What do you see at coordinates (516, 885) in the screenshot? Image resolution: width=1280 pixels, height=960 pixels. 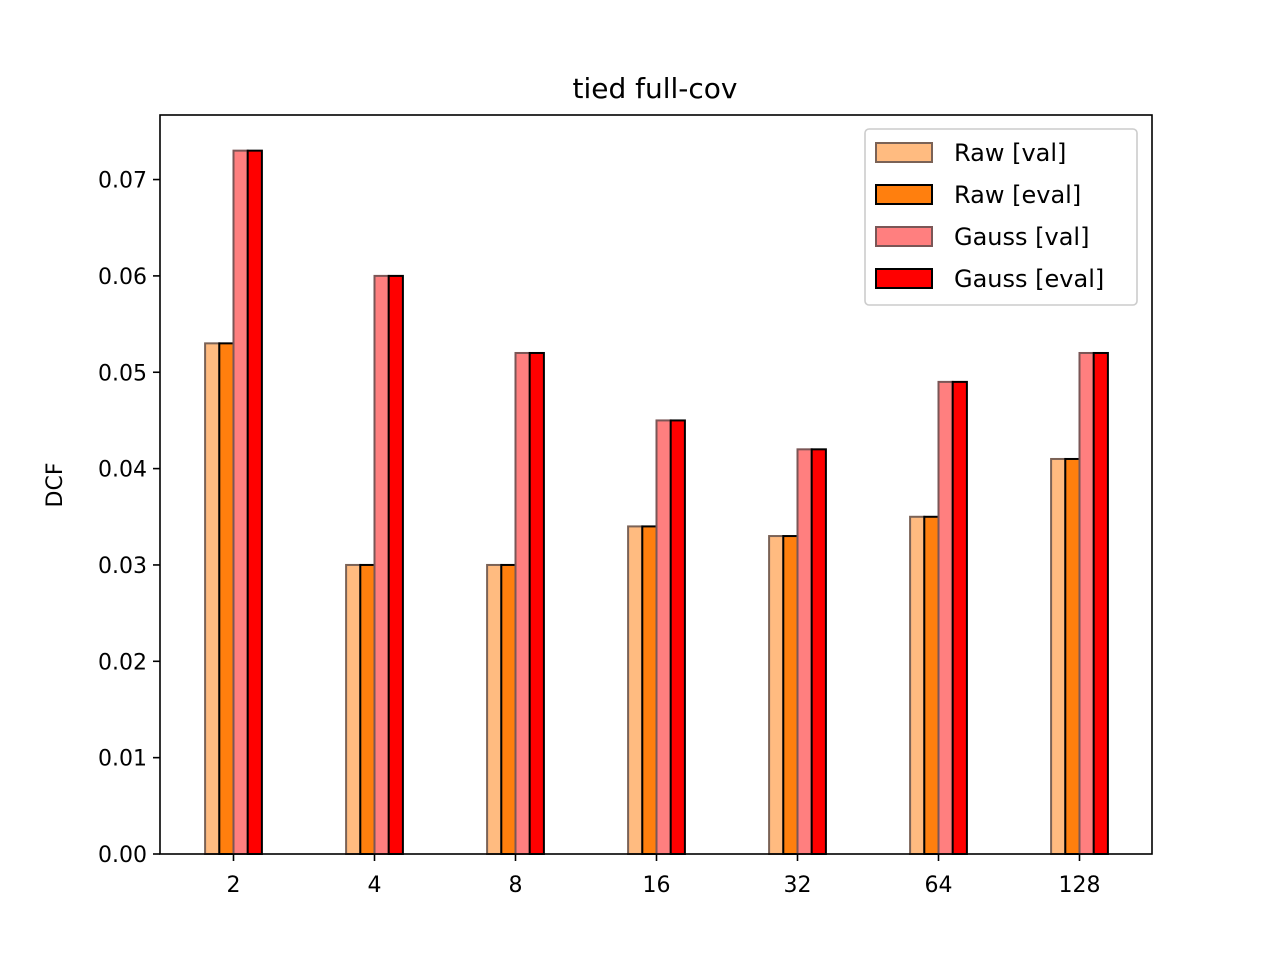 I see `x-tick-label: 8` at bounding box center [516, 885].